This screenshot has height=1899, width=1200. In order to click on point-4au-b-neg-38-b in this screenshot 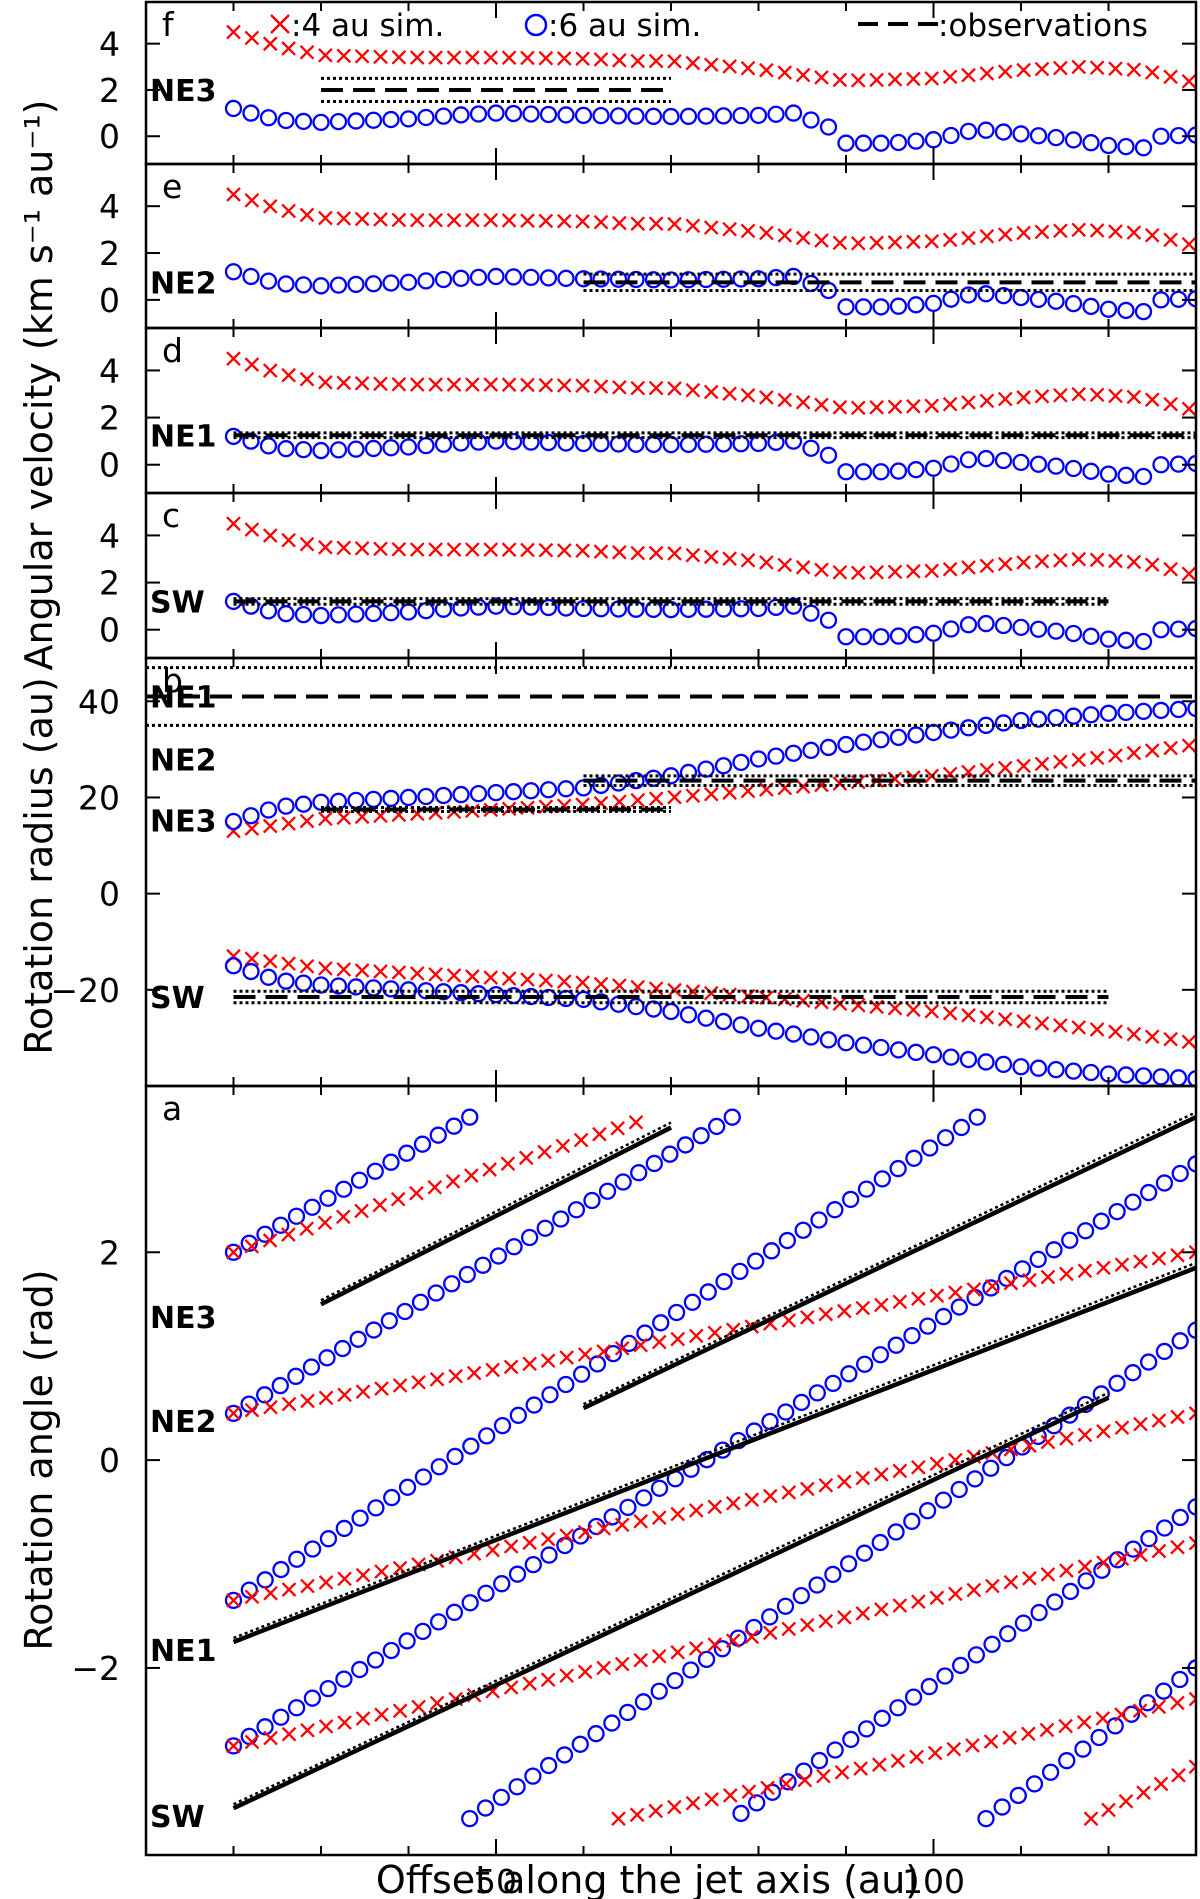, I will do `click(932, 1011)`.